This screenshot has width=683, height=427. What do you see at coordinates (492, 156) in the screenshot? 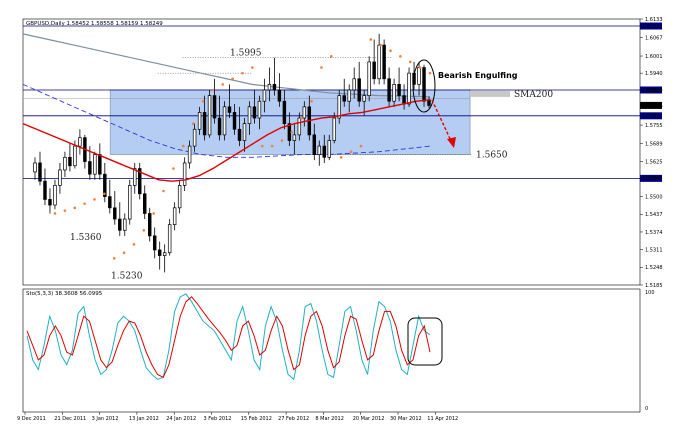
I see `annotation-label: 1.5650` at bounding box center [492, 156].